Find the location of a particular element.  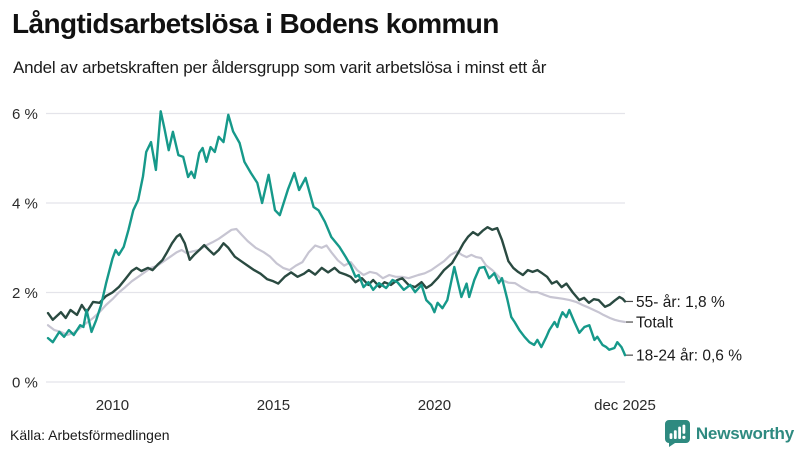

y-axis-tick-label: 2 % is located at coordinates (25, 293).